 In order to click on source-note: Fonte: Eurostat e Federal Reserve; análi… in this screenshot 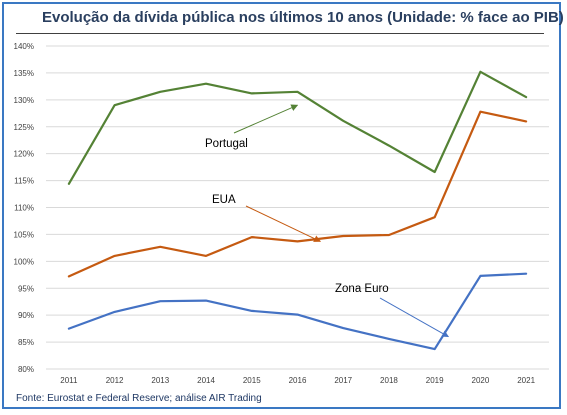, I will do `click(139, 398)`.